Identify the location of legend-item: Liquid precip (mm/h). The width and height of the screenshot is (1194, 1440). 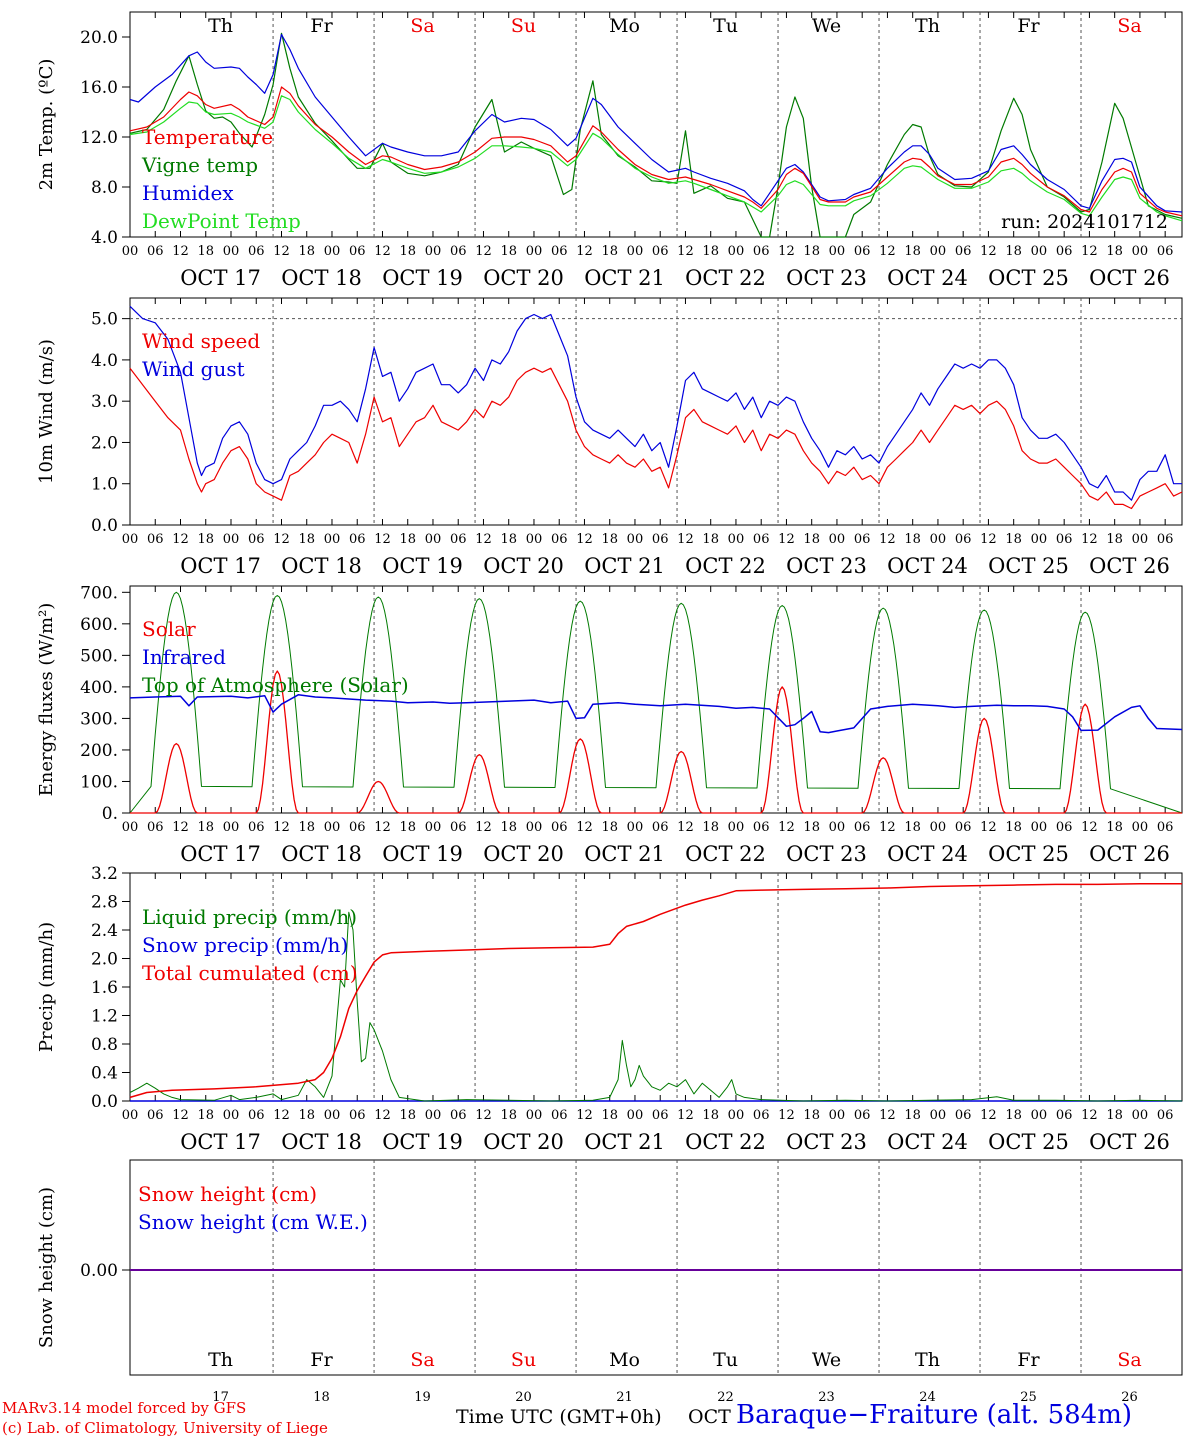
(249, 917).